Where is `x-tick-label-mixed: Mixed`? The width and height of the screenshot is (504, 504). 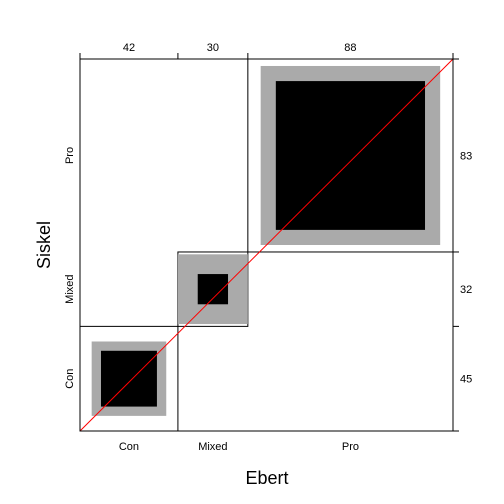 x-tick-label-mixed: Mixed is located at coordinates (212, 447).